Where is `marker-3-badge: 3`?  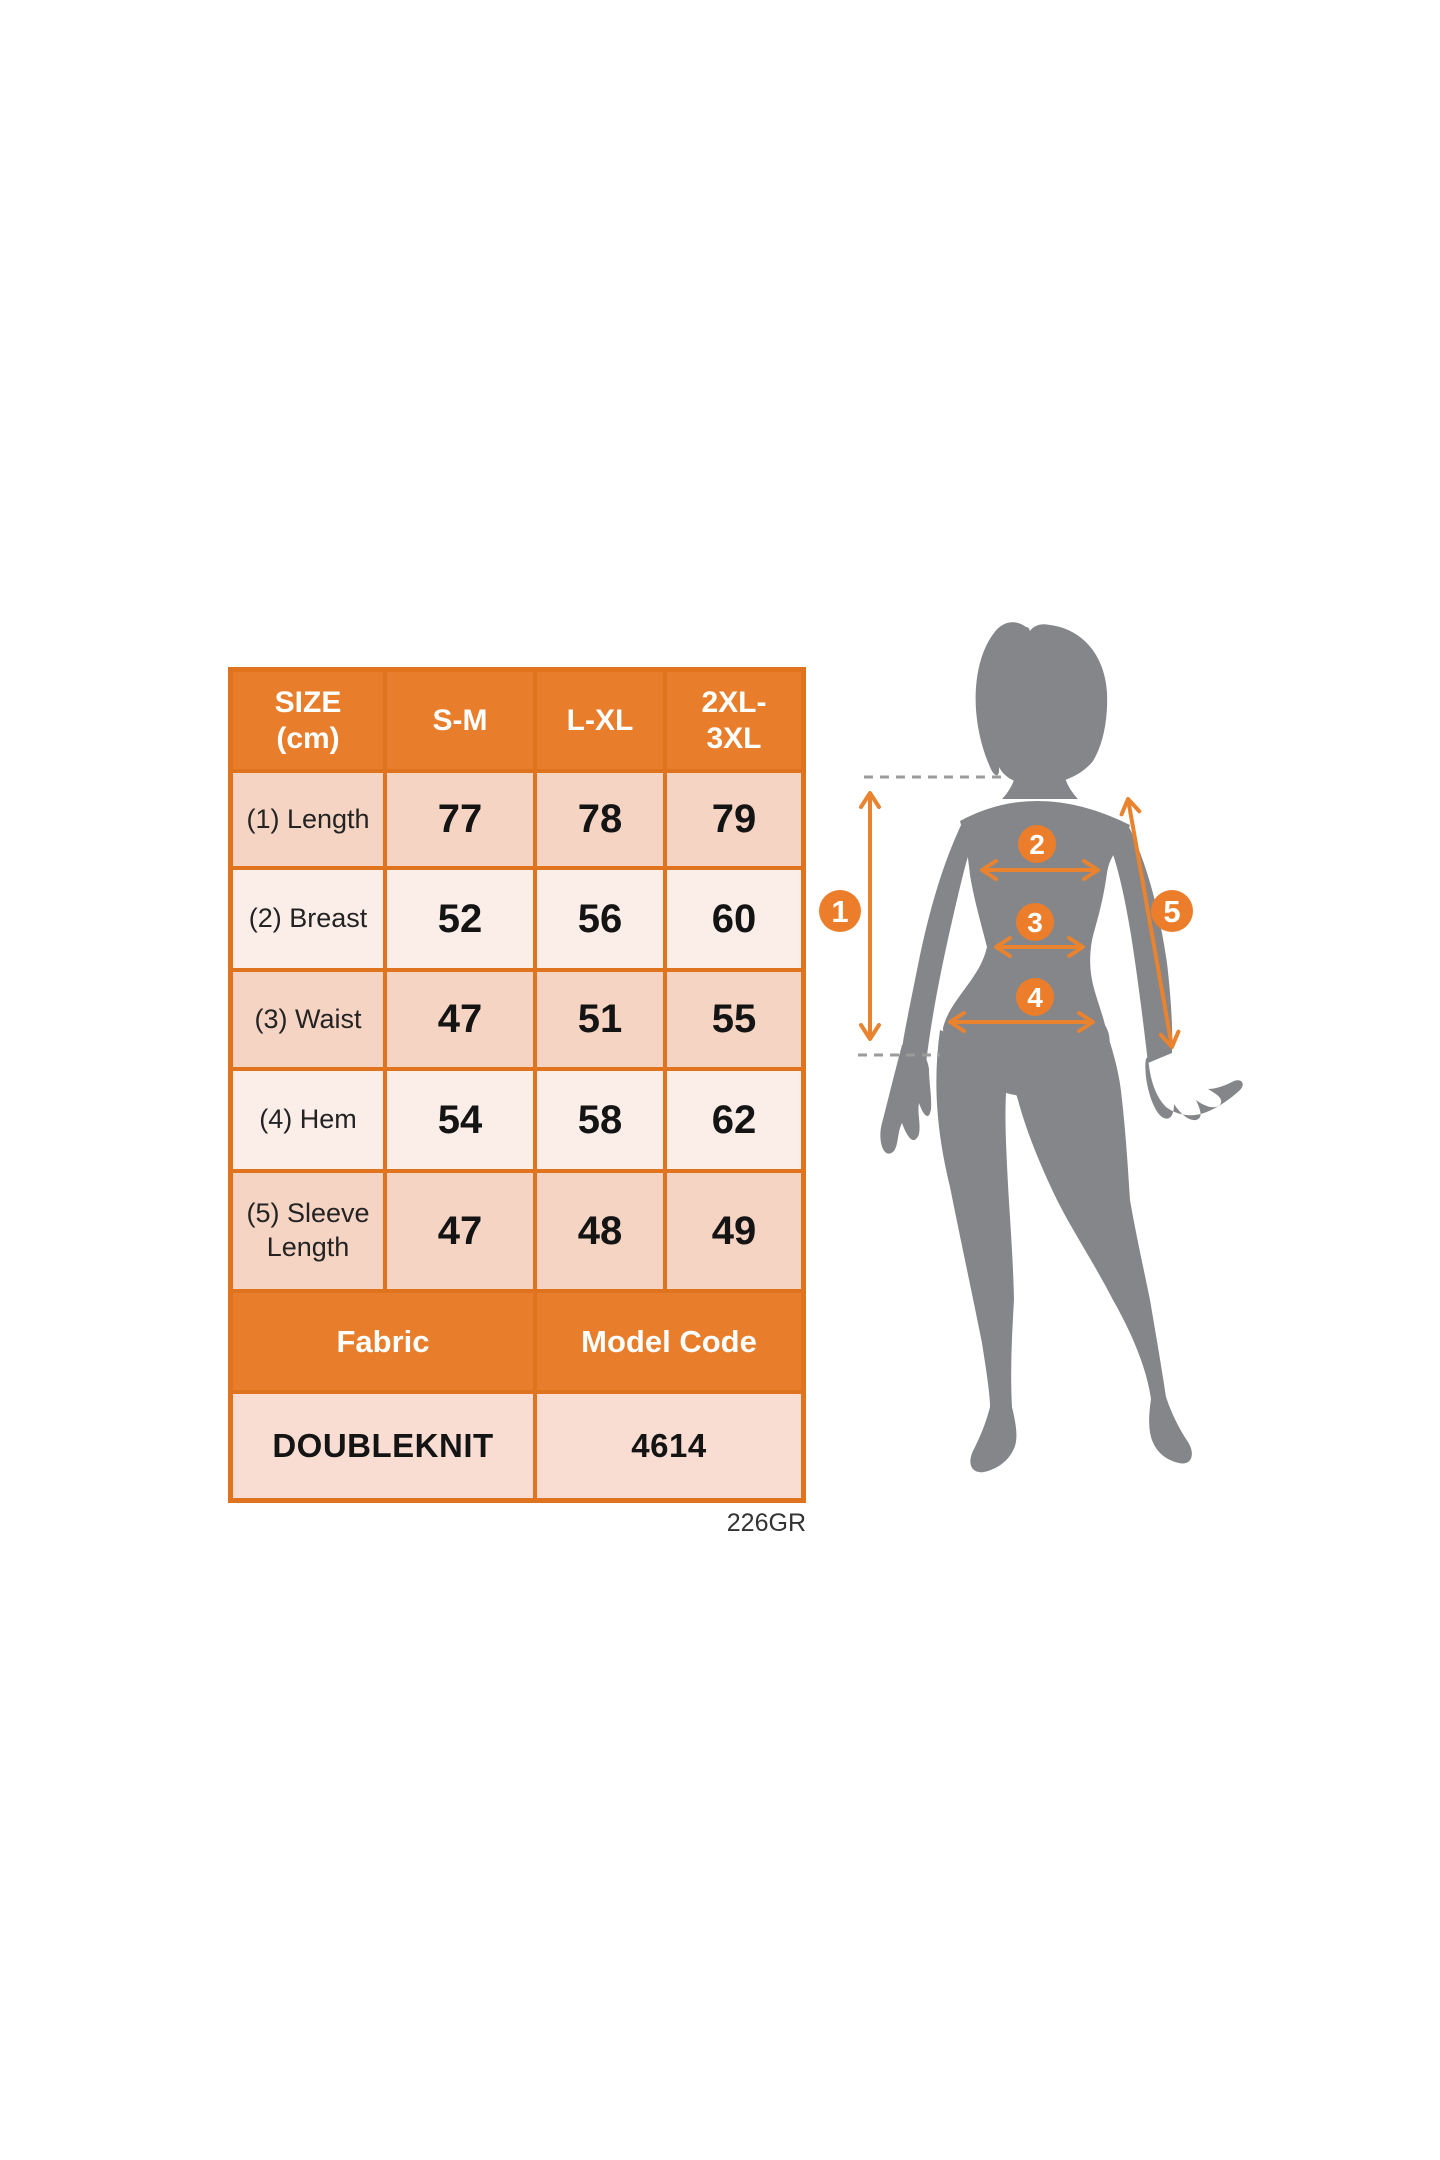 marker-3-badge: 3 is located at coordinates (1035, 922).